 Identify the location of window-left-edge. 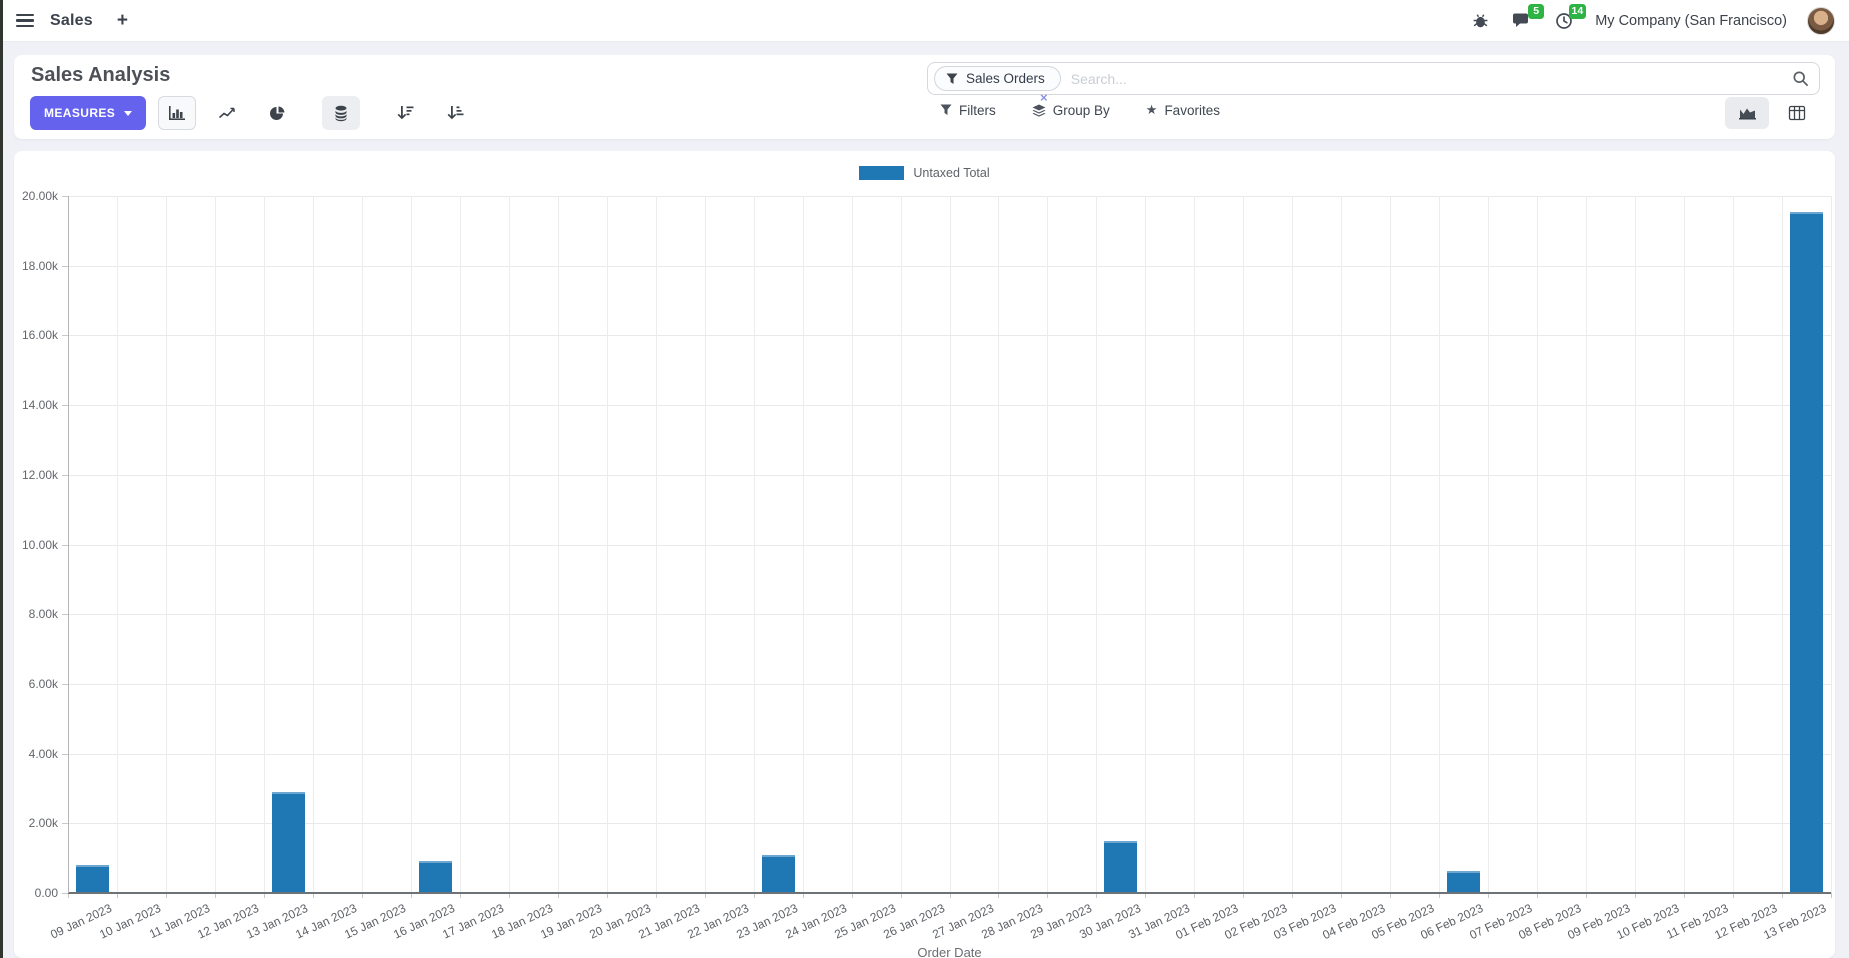
(1, 479).